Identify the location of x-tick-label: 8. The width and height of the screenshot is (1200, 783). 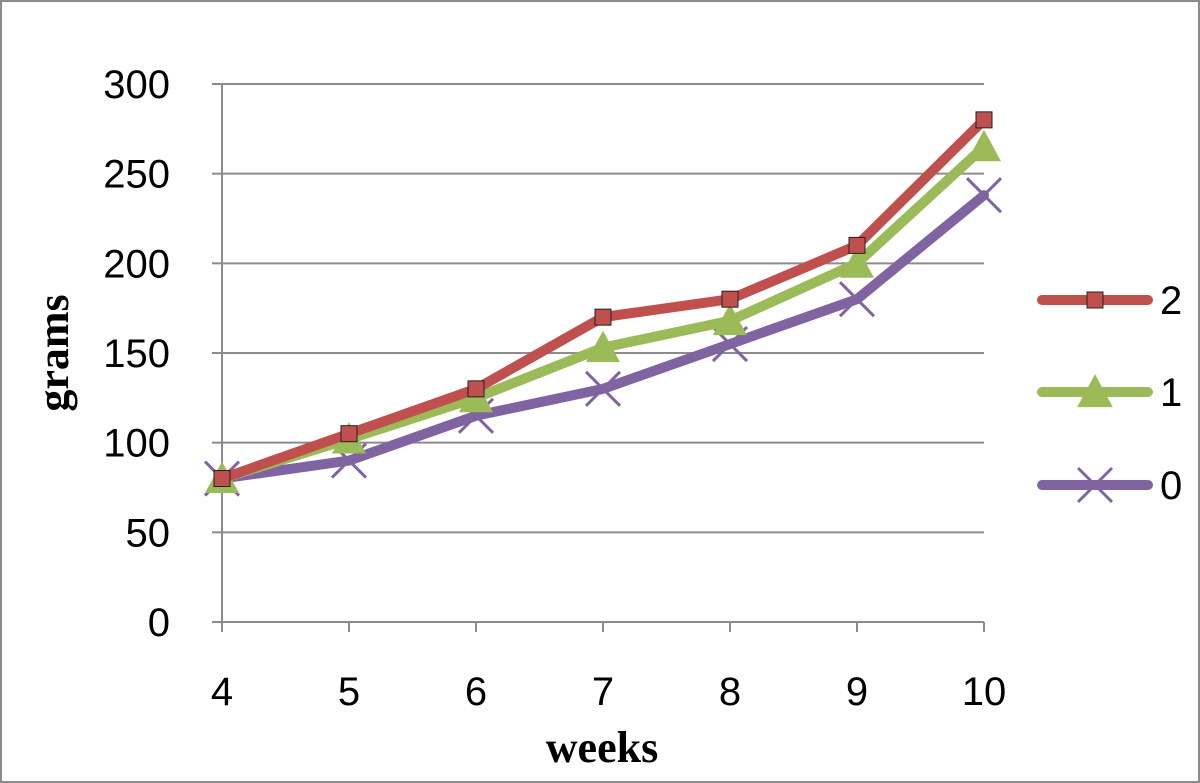
(730, 692).